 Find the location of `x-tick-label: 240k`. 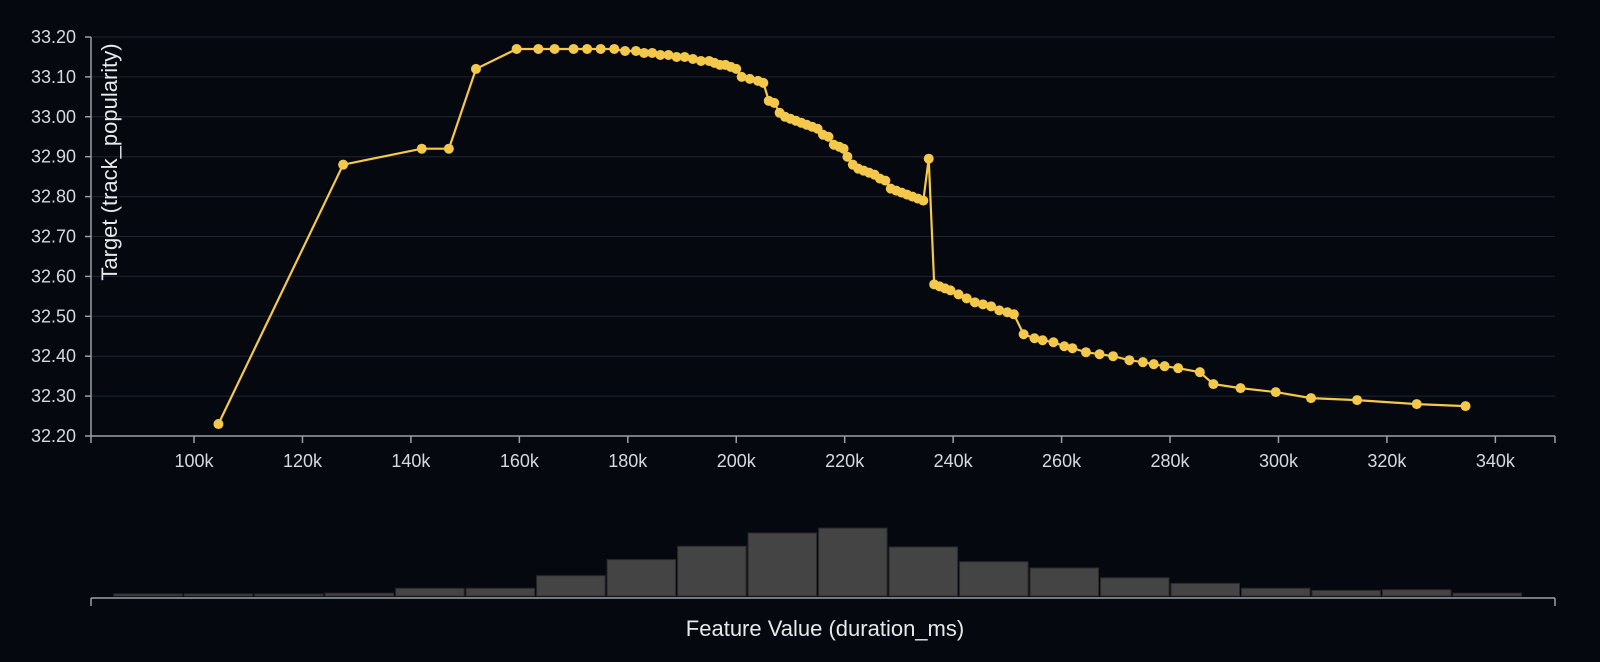

x-tick-label: 240k is located at coordinates (954, 461).